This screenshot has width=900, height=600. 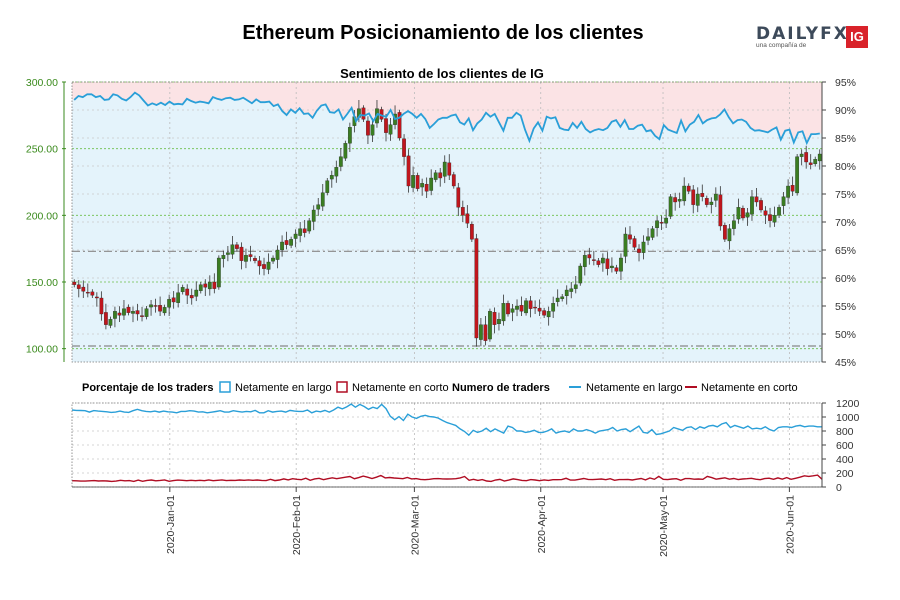 I want to click on dailyfx-logo: DAILYFX una compañía de IG, so click(x=812, y=36).